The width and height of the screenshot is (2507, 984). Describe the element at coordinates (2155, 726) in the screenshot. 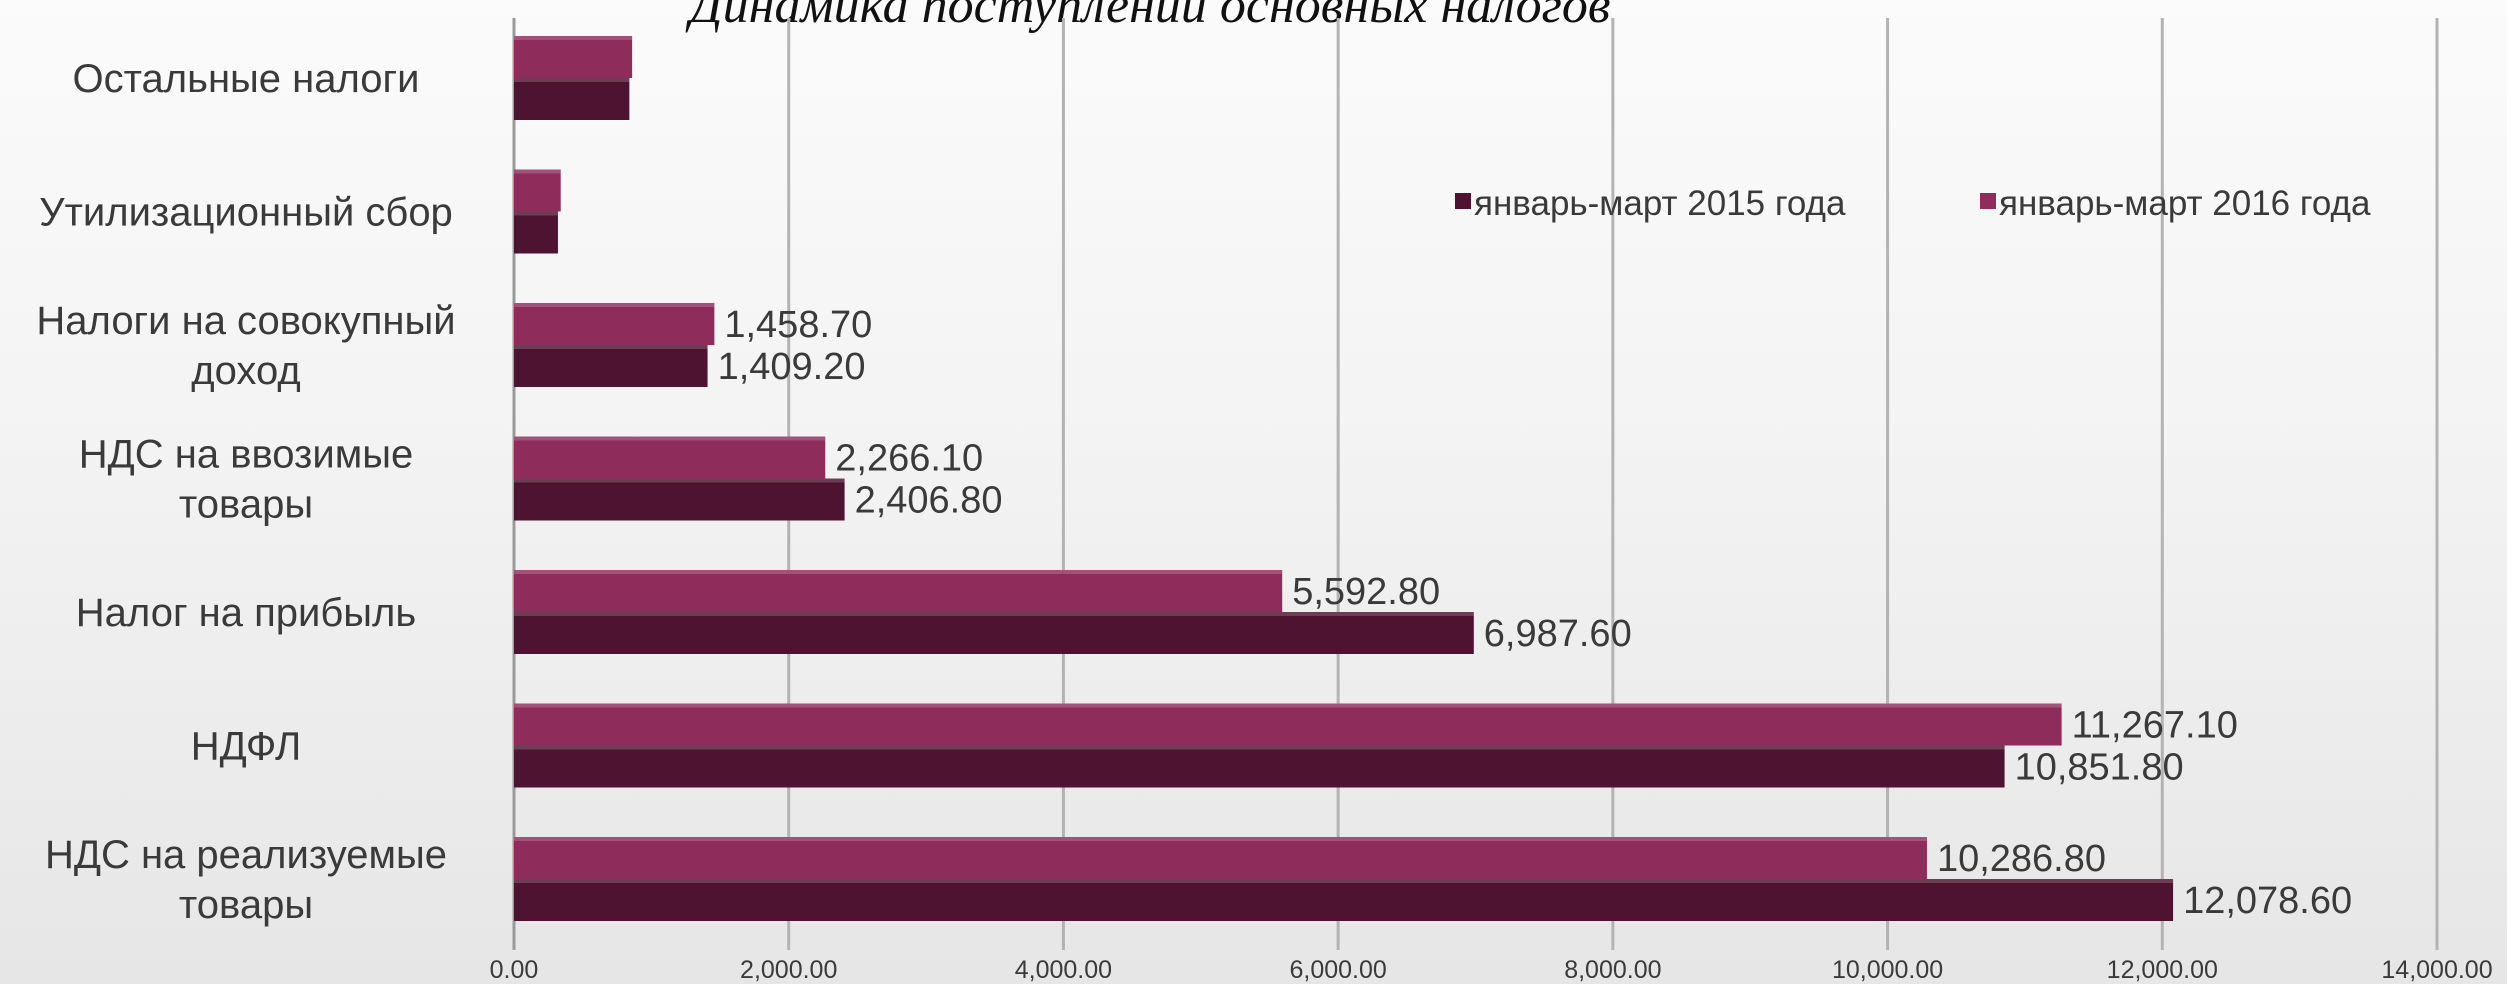

I see `data-label: 11,267.10` at that location.